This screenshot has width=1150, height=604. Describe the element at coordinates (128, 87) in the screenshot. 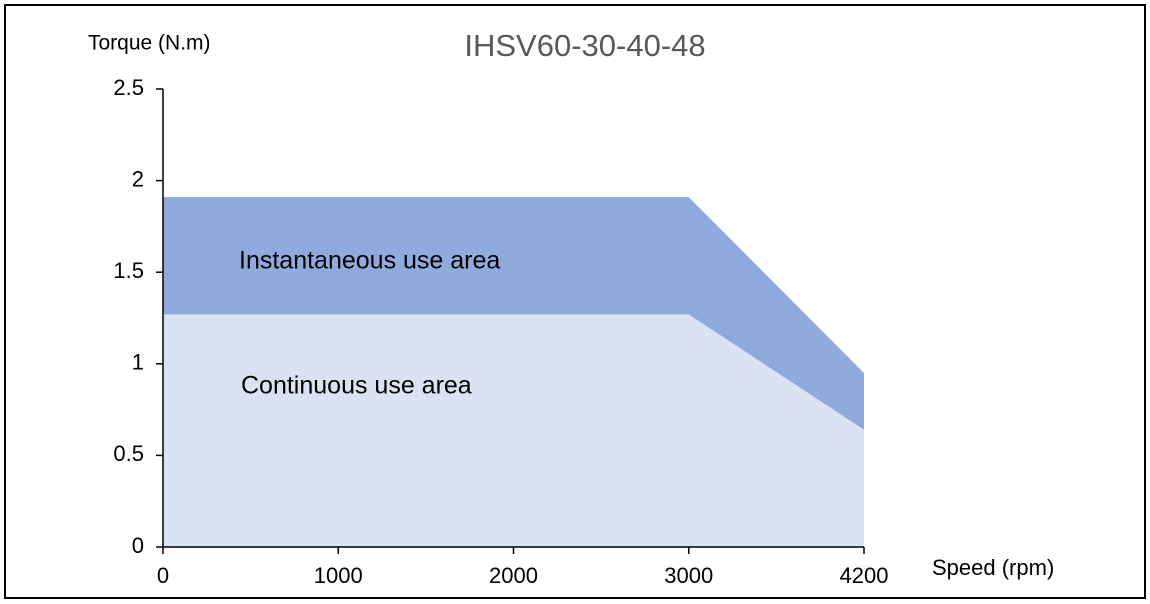

I see `y-tick-label: 2.5` at that location.